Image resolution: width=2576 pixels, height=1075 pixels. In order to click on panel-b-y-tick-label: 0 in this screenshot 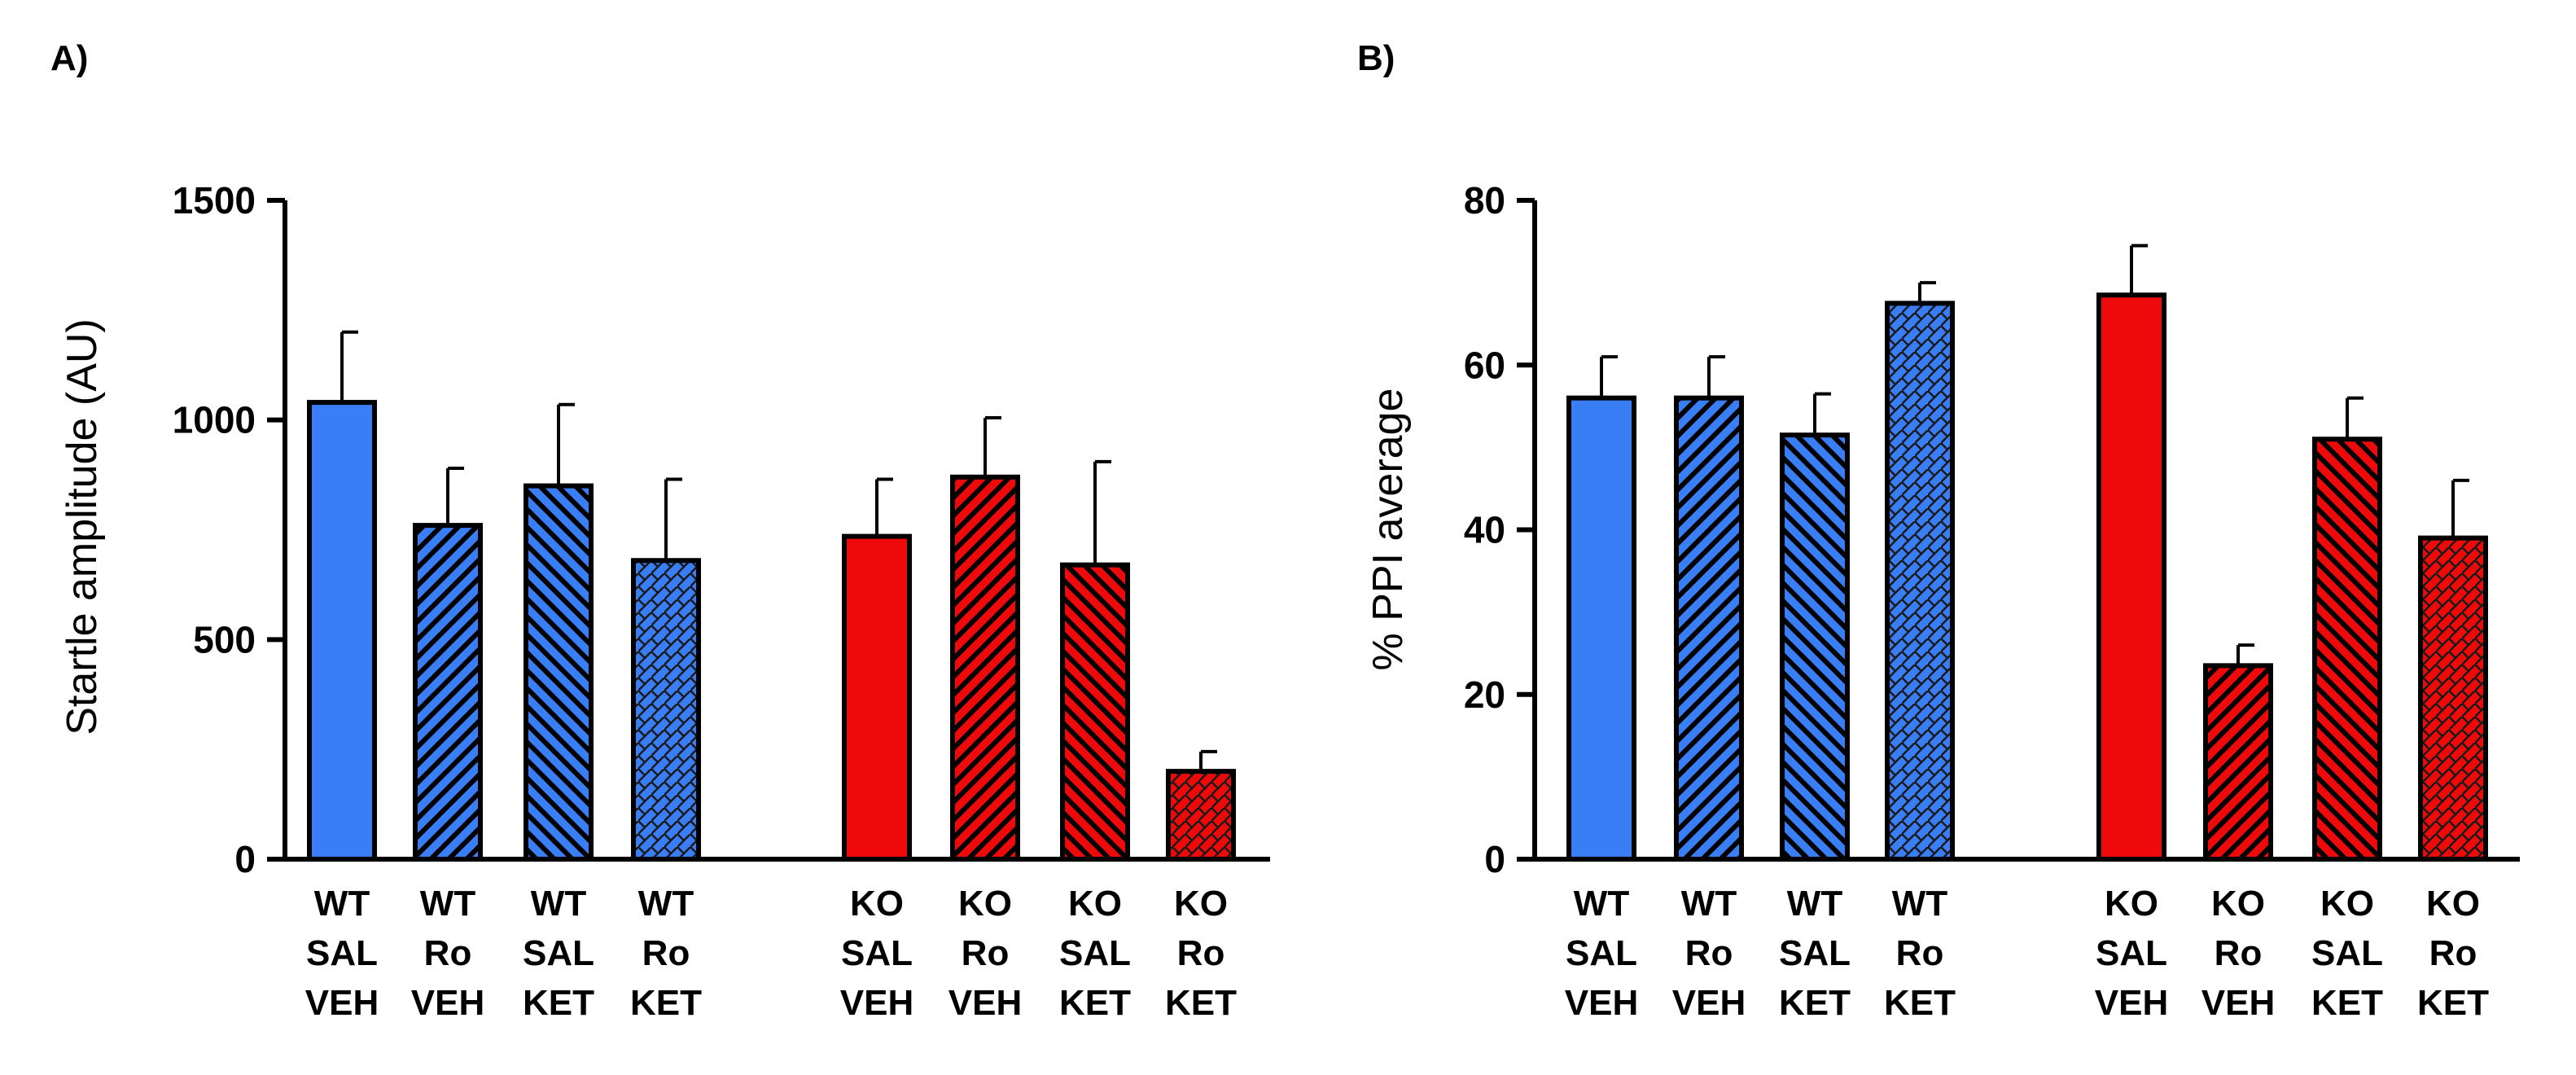, I will do `click(1494, 859)`.